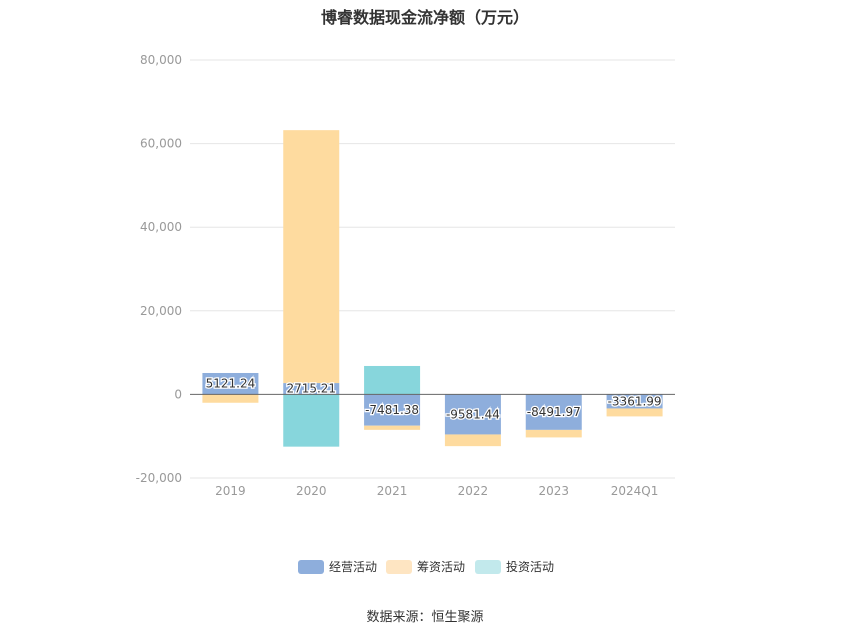 The image size is (850, 637). I want to click on x-axis: 2019 2020 2021 2022 2023 2024Q1, so click(436, 491).